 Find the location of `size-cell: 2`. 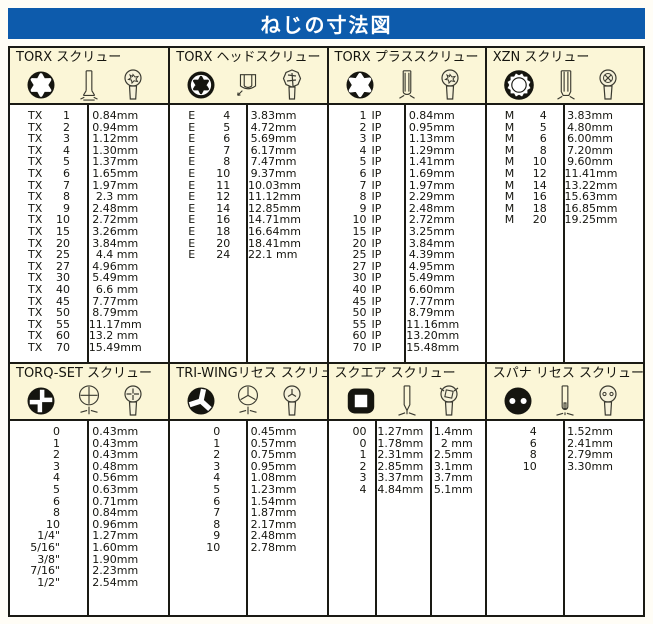

size-cell: 2 is located at coordinates (363, 466).